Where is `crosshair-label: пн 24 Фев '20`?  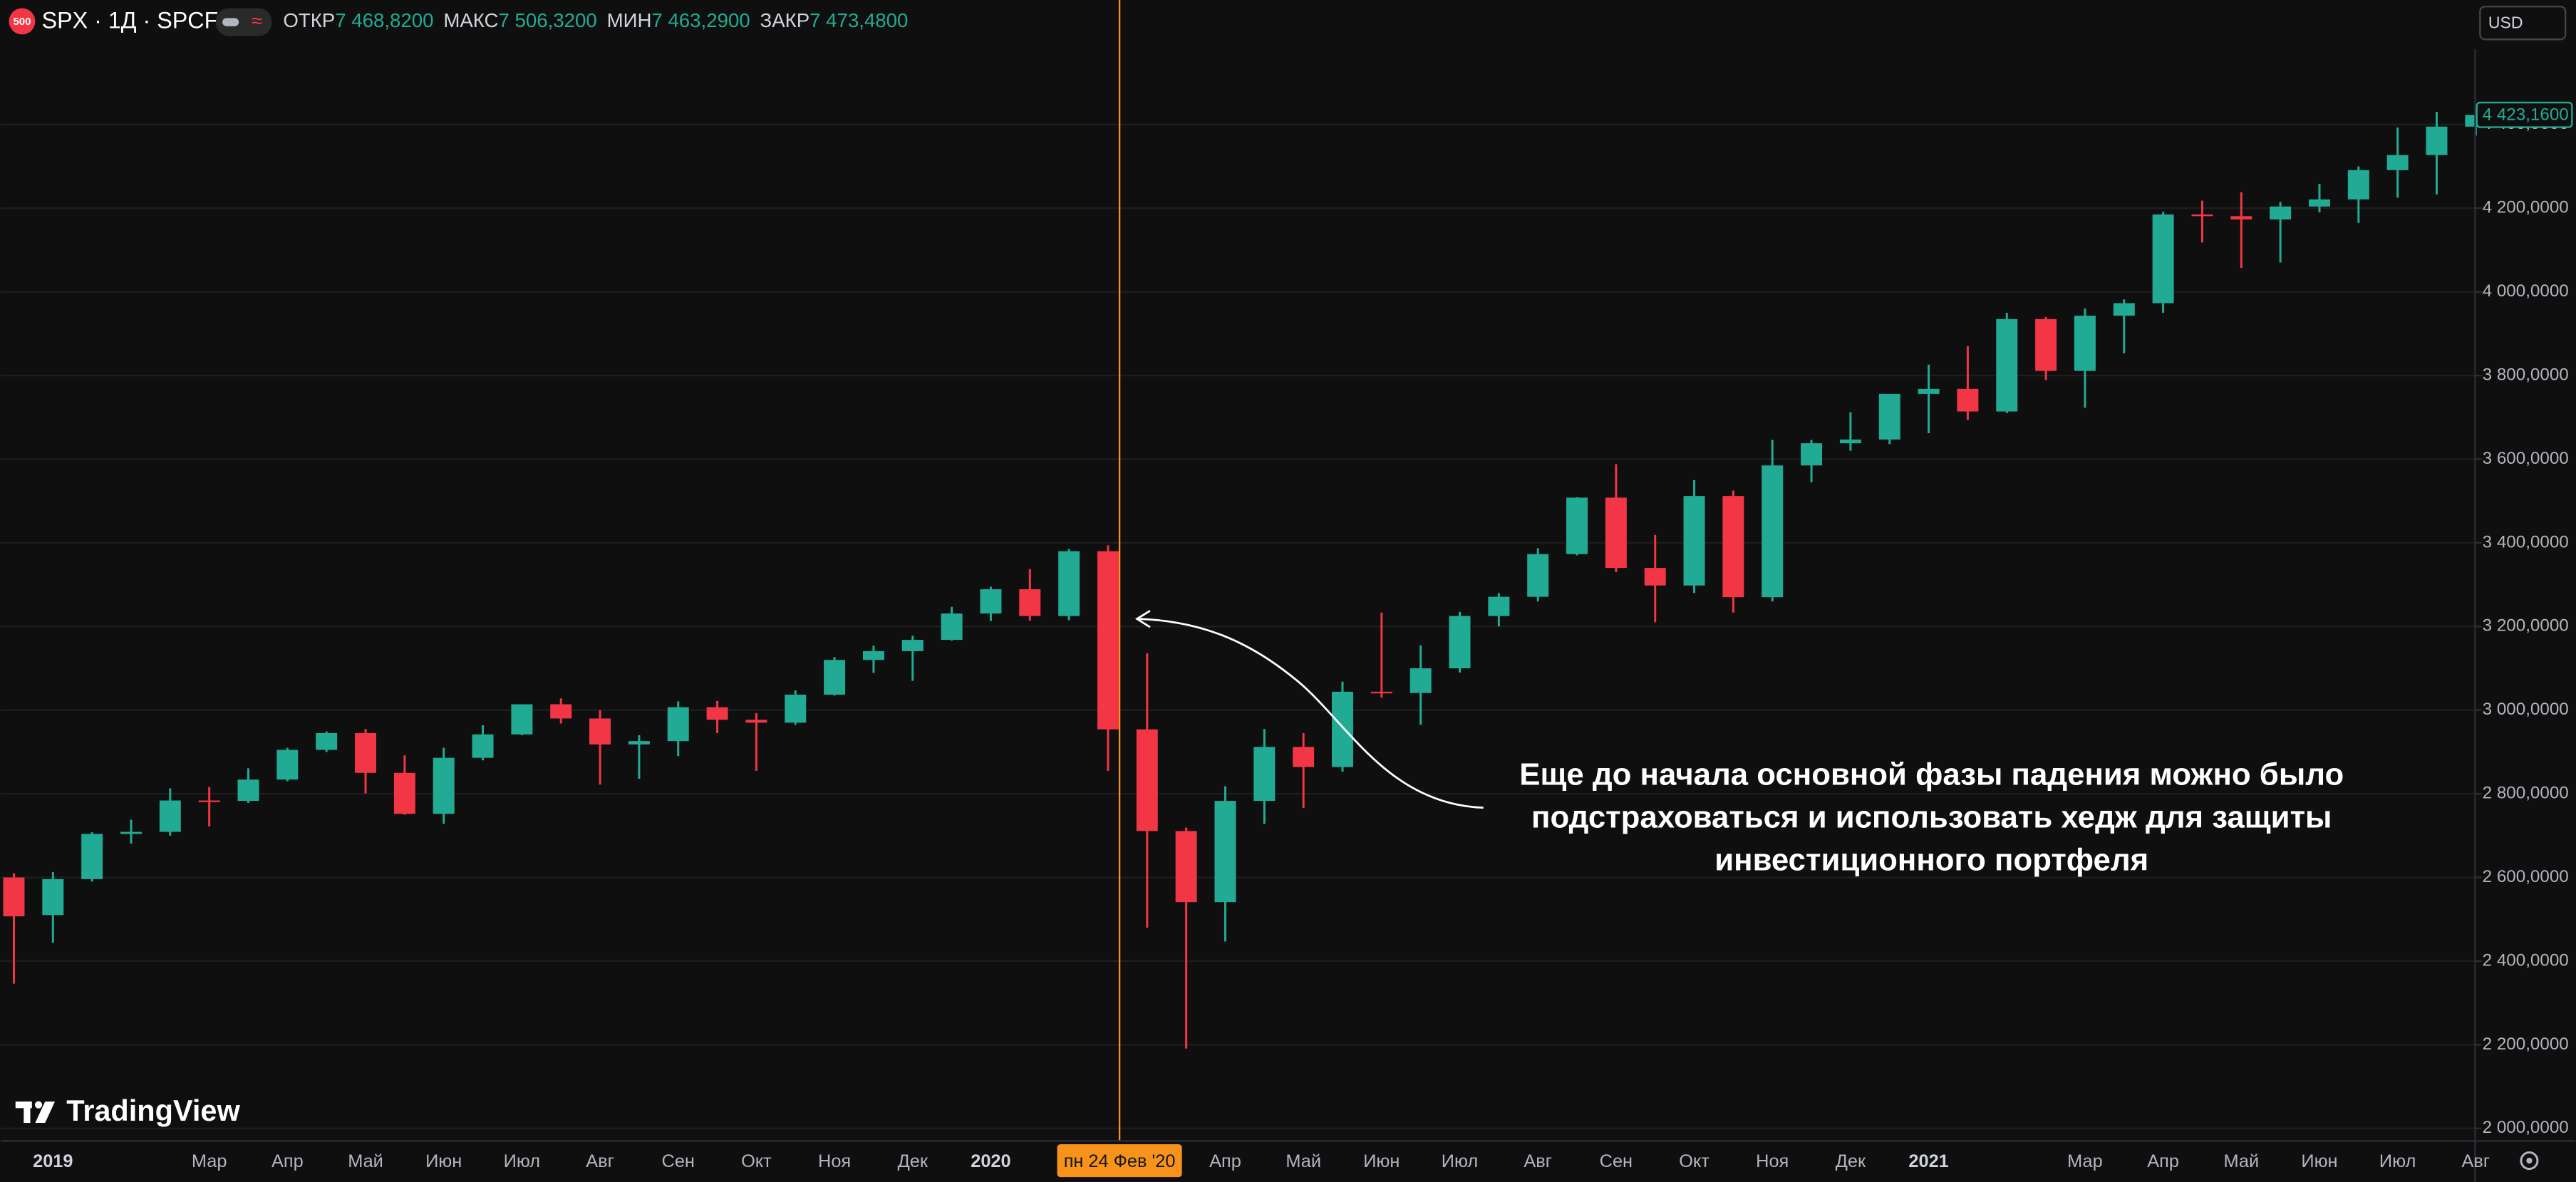 crosshair-label: пн 24 Фев '20 is located at coordinates (1120, 1161).